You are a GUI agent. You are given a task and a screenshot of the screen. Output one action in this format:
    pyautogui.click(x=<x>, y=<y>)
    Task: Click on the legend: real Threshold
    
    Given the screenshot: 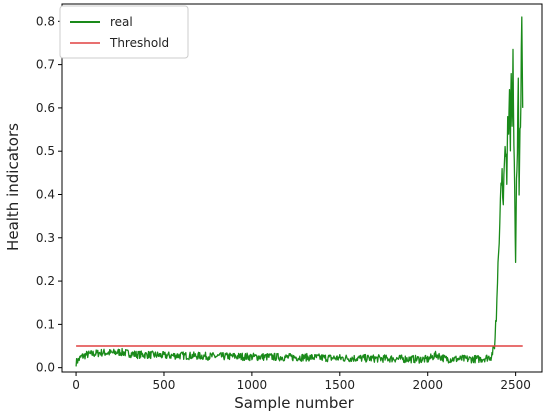 What is the action you would take?
    pyautogui.click(x=124, y=32)
    